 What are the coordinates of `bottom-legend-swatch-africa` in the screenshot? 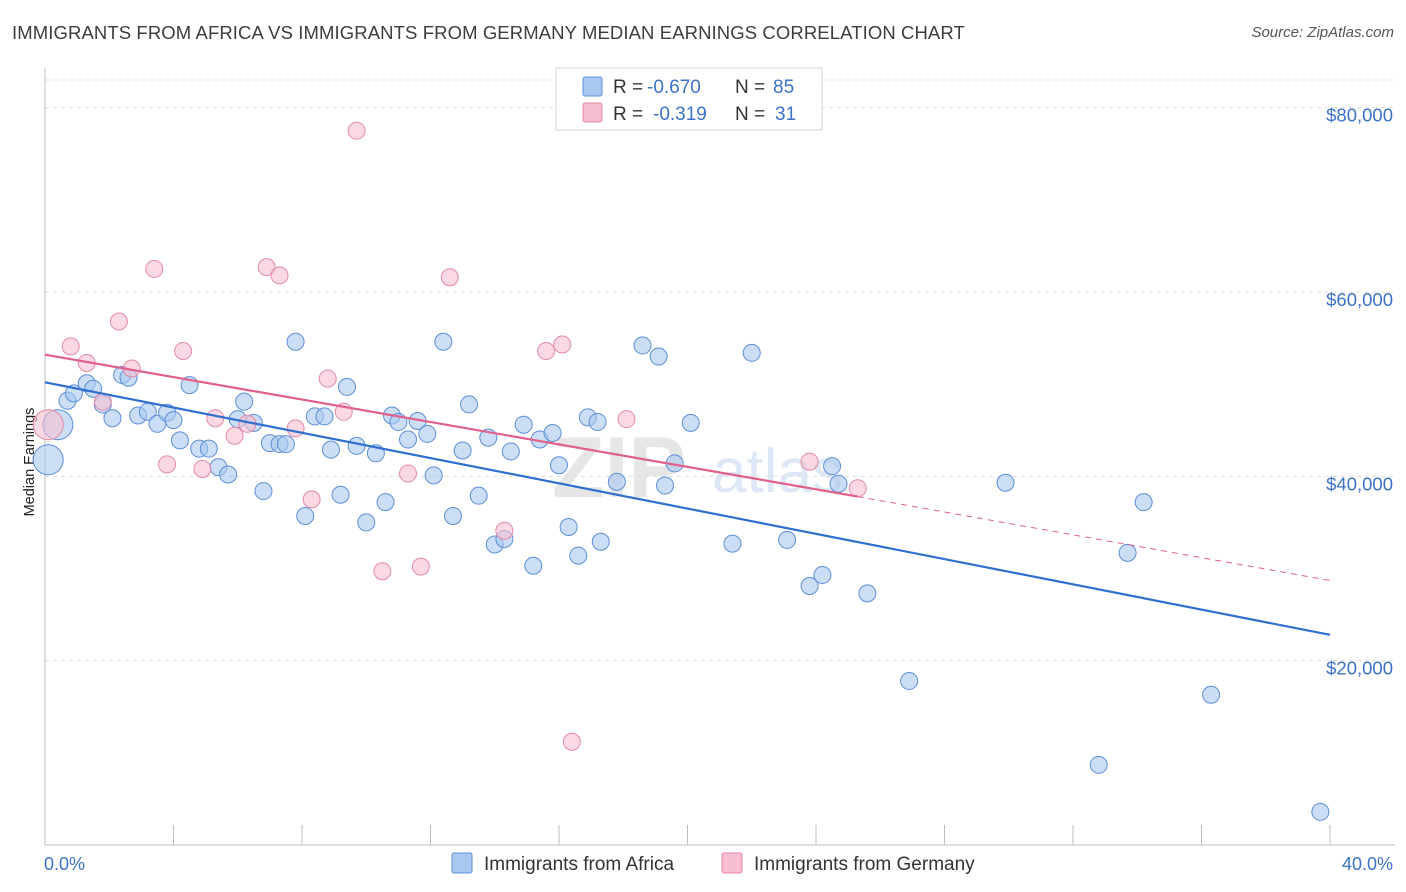 It's located at (462, 863).